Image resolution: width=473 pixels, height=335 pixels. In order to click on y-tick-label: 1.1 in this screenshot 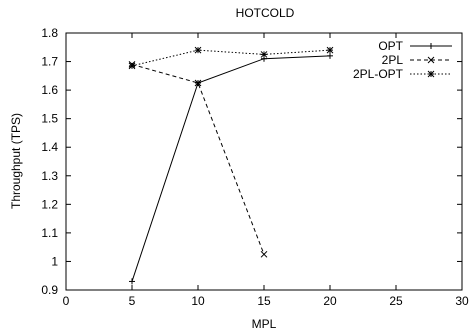, I will do `click(49, 233)`.